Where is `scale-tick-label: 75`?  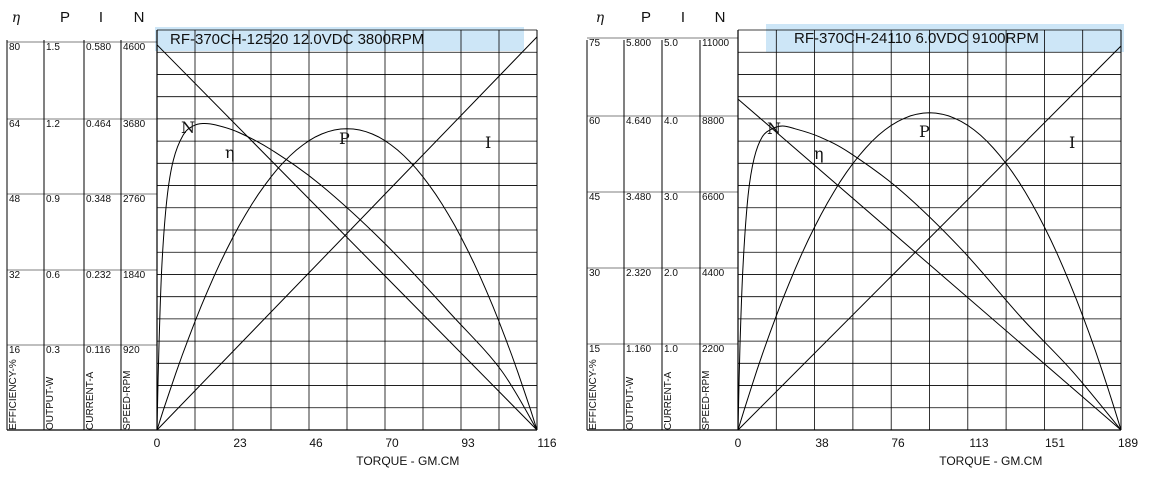 scale-tick-label: 75 is located at coordinates (595, 43).